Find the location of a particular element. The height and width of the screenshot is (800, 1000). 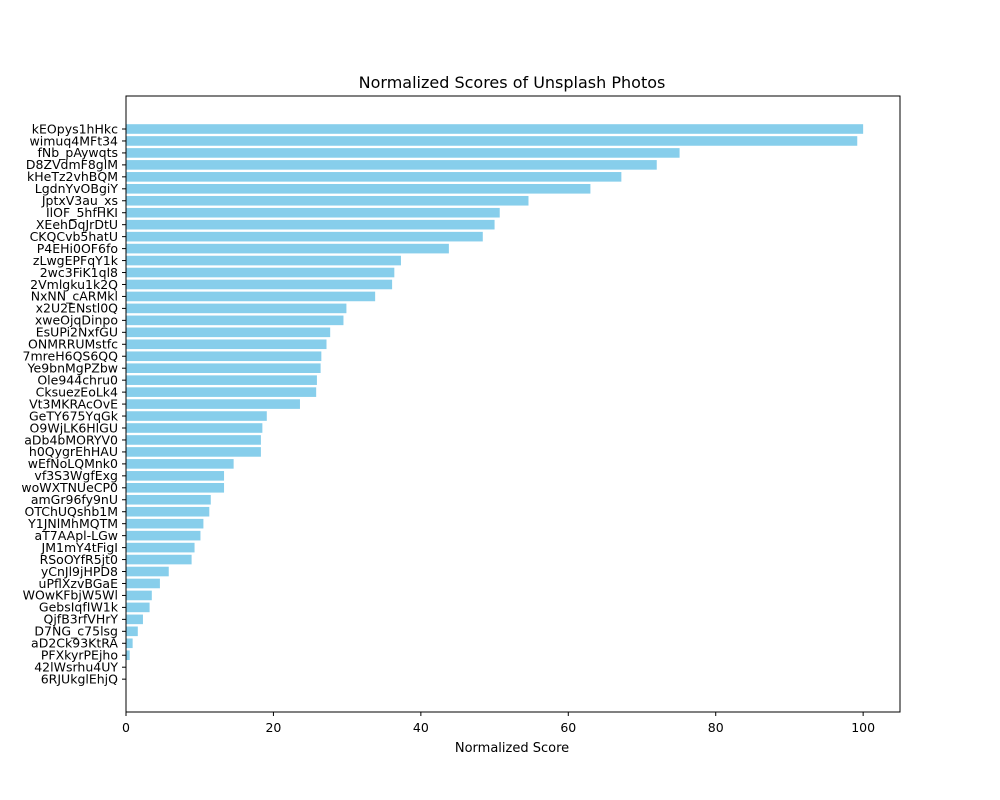

y-tick-label: Ye9bnMgPZbw is located at coordinates (72, 368).